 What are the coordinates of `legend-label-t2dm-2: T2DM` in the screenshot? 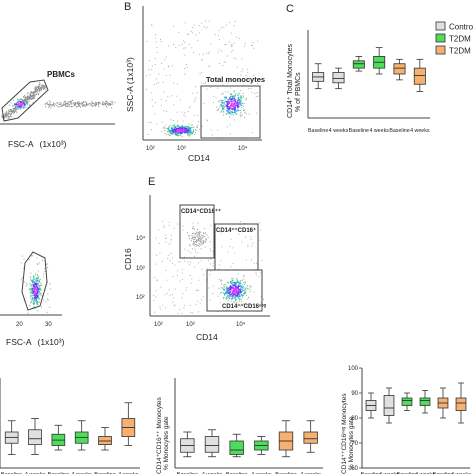 It's located at (460, 51).